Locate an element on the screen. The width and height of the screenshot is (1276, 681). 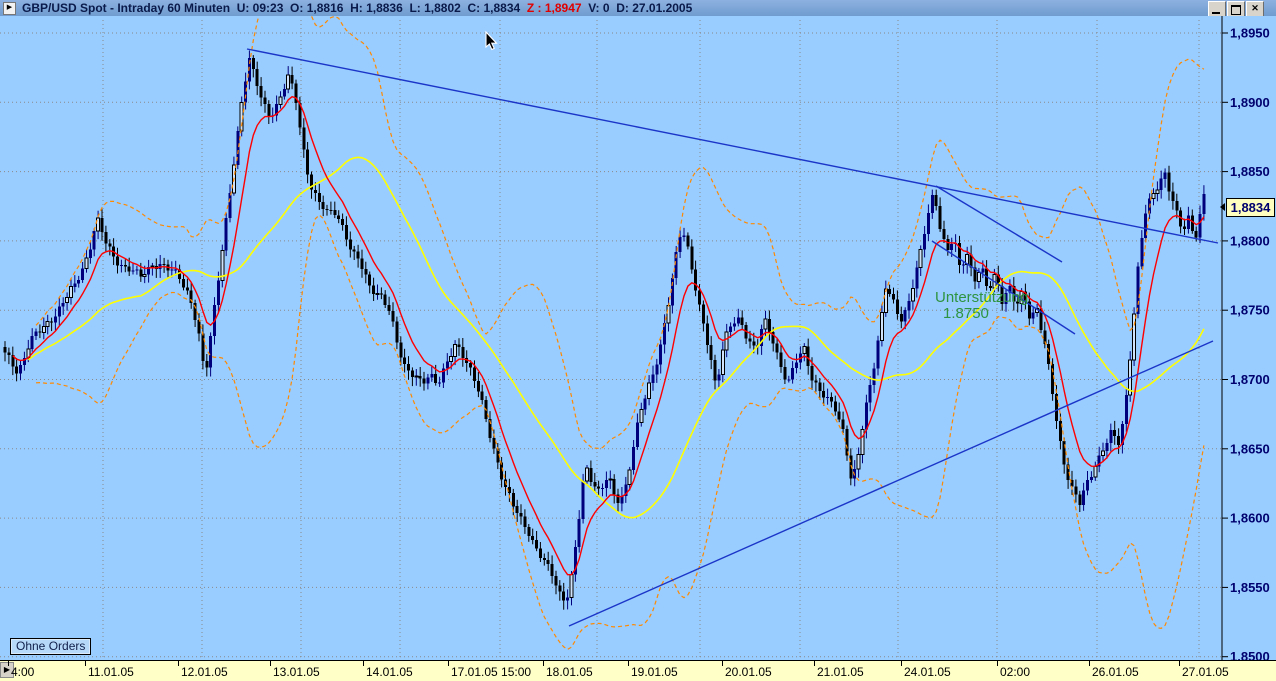
window-menu-icon: ▶ is located at coordinates (9, 8).